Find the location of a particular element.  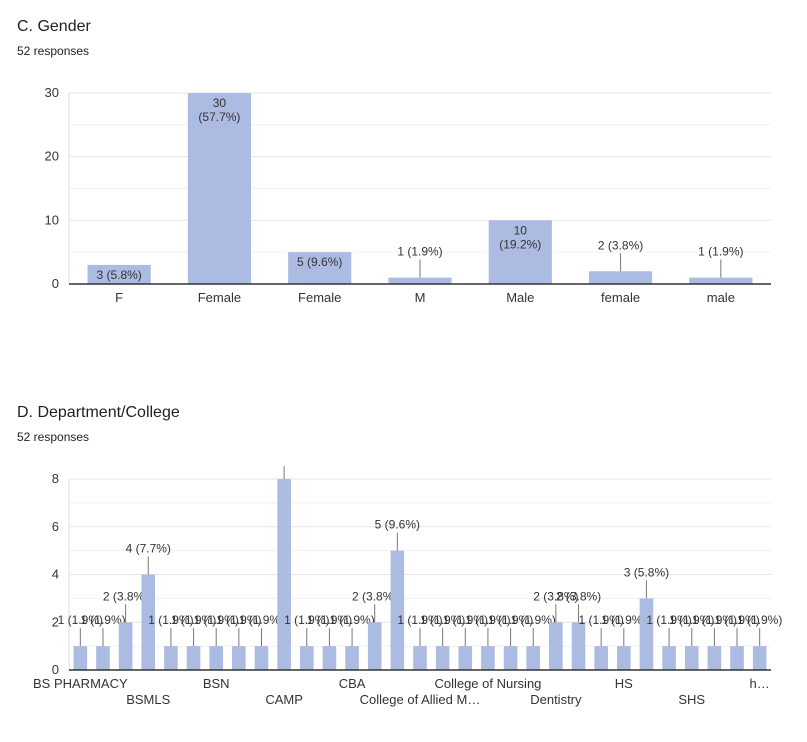

gender-data-label: 1 (1.9%) is located at coordinates (720, 252).